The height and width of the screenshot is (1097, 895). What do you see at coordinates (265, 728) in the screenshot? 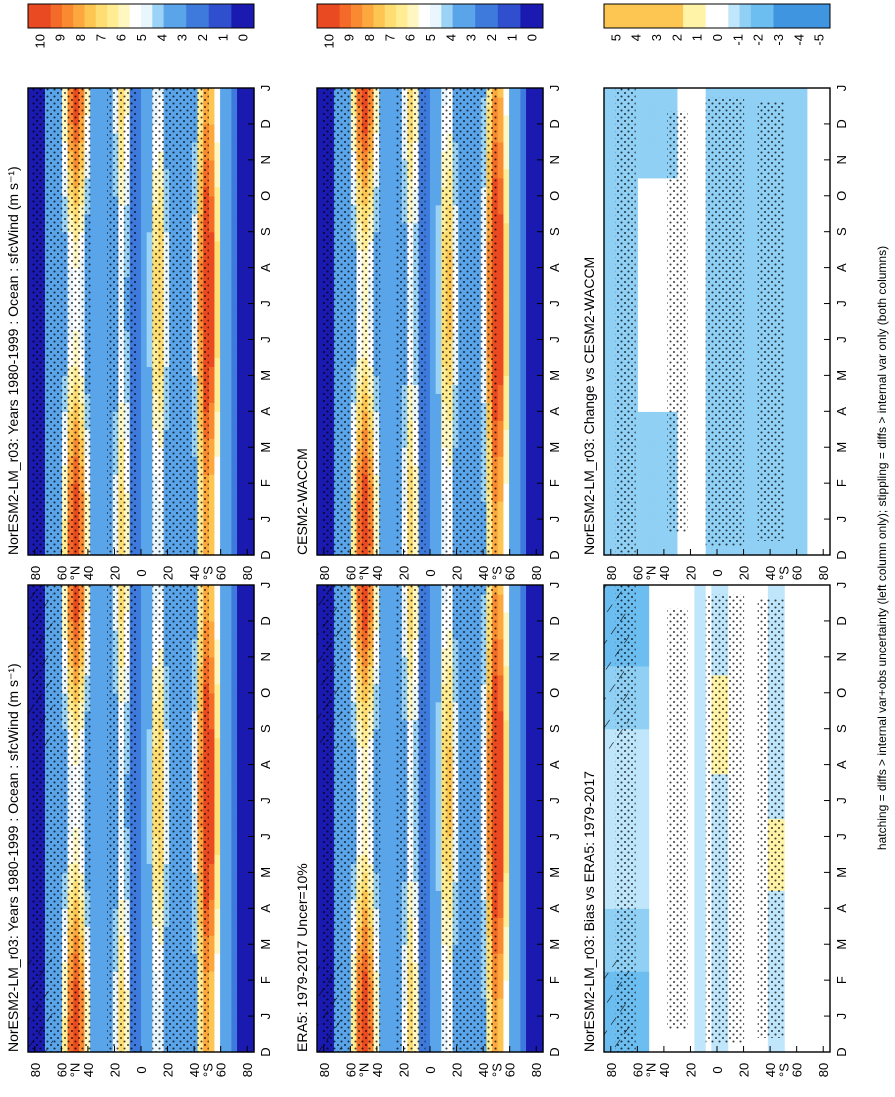
I see `month-tick-label: S` at bounding box center [265, 728].